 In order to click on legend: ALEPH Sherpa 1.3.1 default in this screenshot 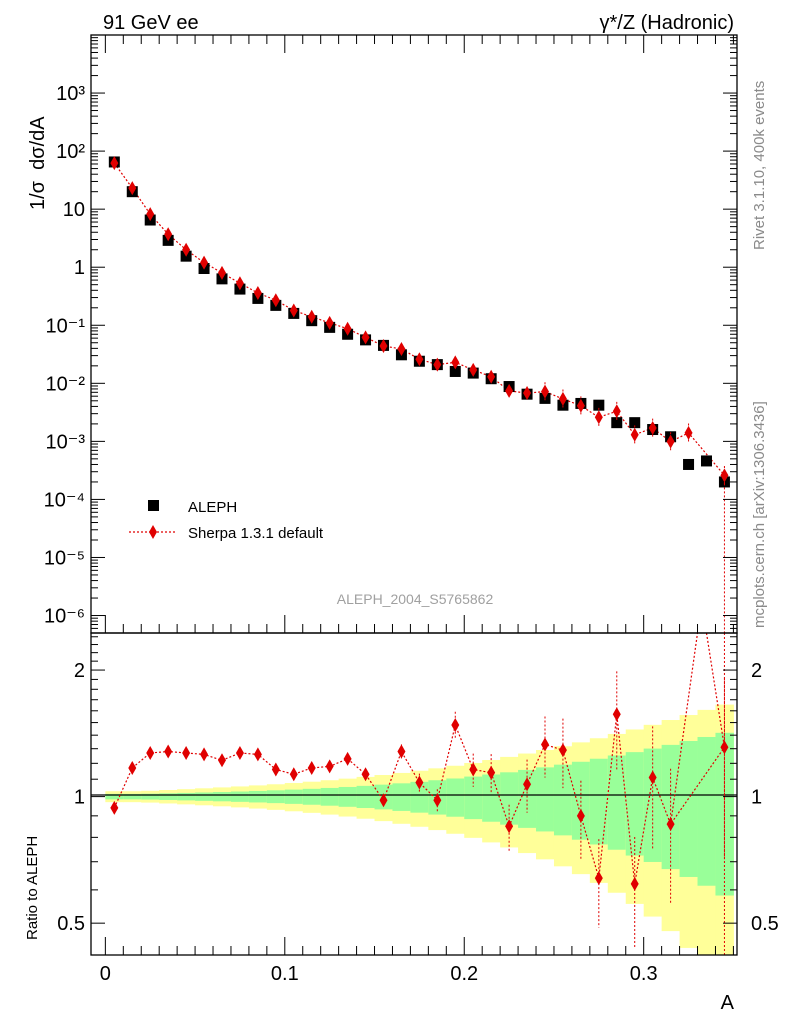, I will do `click(226, 520)`.